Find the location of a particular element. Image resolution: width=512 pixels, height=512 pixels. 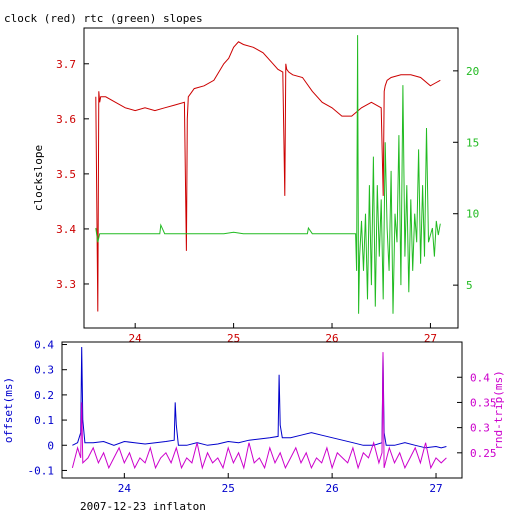

y-left-tick-label: 0.4 is located at coordinates (44, 345).